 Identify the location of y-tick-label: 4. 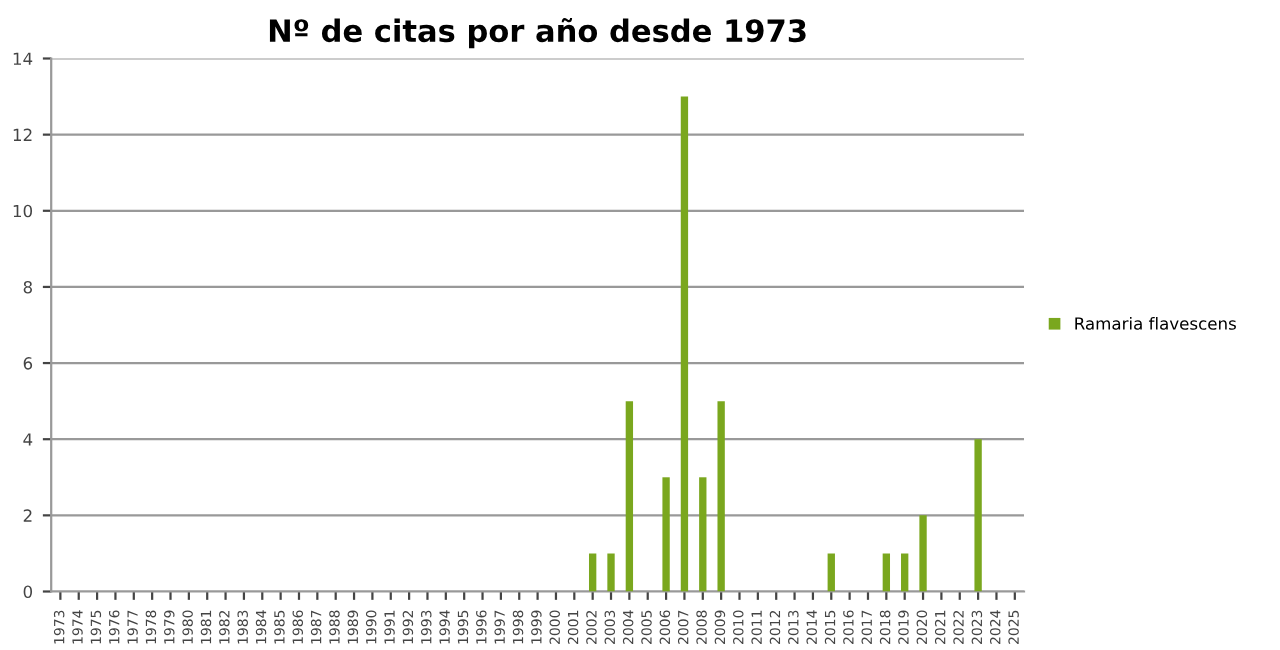
(28, 439).